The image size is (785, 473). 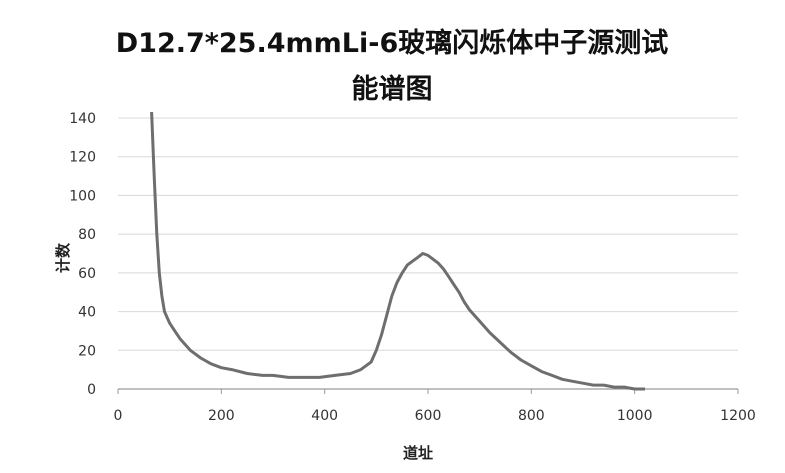 What do you see at coordinates (87, 351) in the screenshot?
I see `y-tick-label: 20` at bounding box center [87, 351].